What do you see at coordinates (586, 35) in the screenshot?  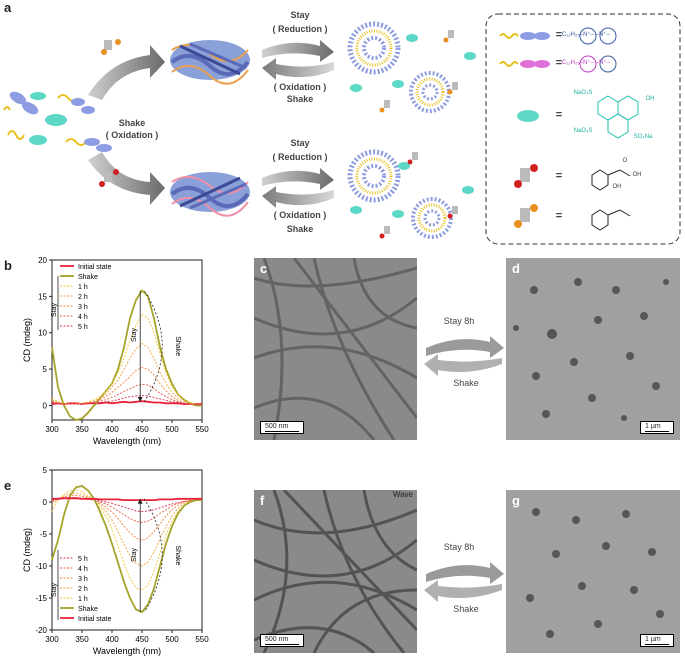 I see `legend-viologen1-text: C₁₂H₂₅–N⁺– –N⁺–` at bounding box center [586, 35].